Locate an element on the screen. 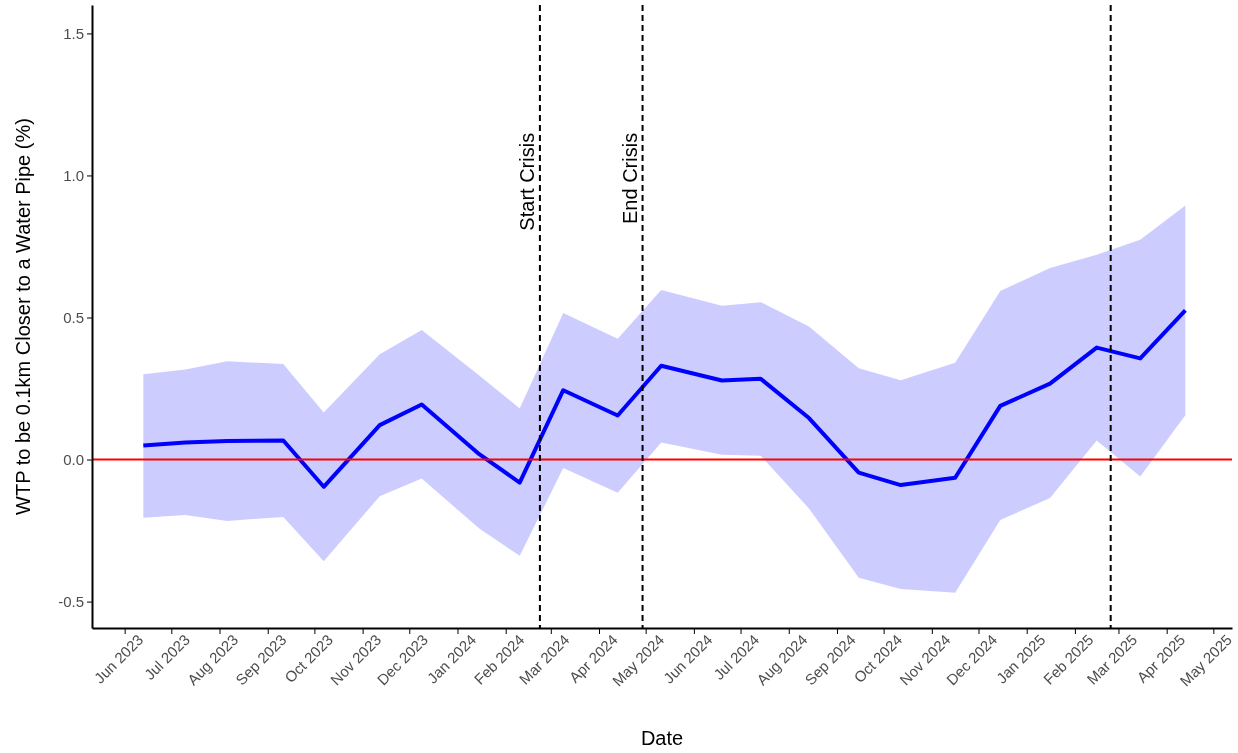 This screenshot has height=753, width=1238. x-axis-title: Date is located at coordinates (662, 738).